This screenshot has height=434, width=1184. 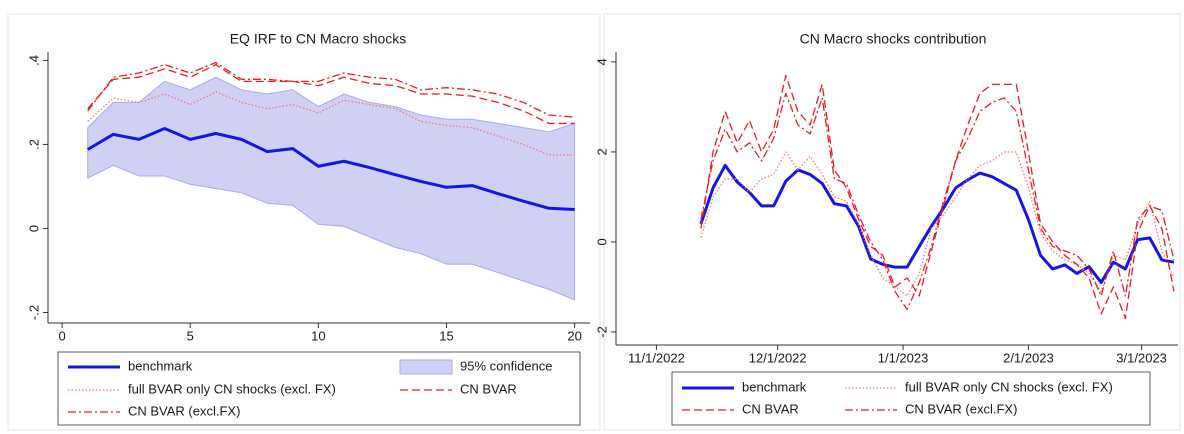 I want to click on y-tick-label: .4, so click(x=33, y=60).